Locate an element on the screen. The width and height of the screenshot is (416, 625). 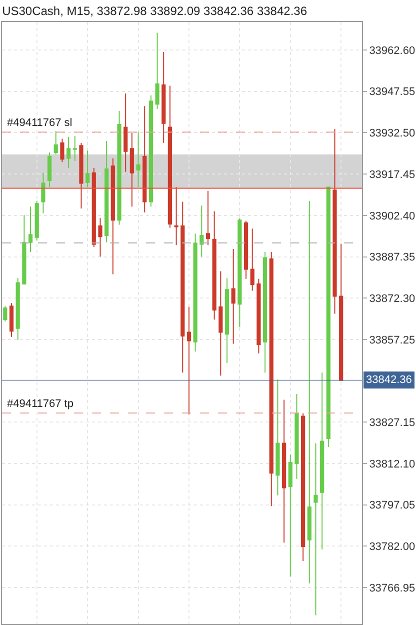
y-tick-label: 33902.40 is located at coordinates (392, 216).